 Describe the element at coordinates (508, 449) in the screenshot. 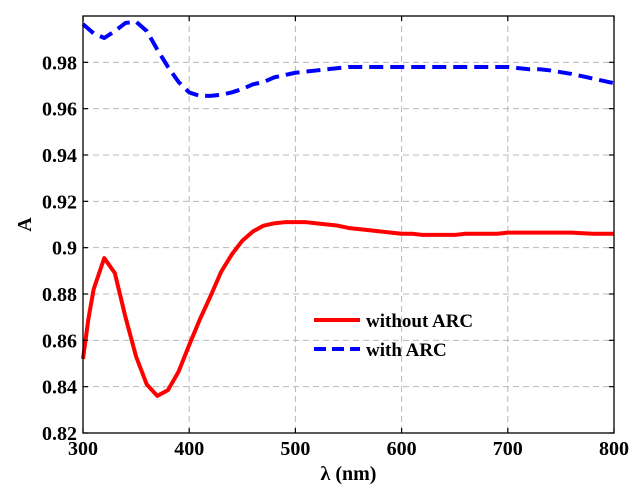

I see `x-tick-label: 700` at that location.